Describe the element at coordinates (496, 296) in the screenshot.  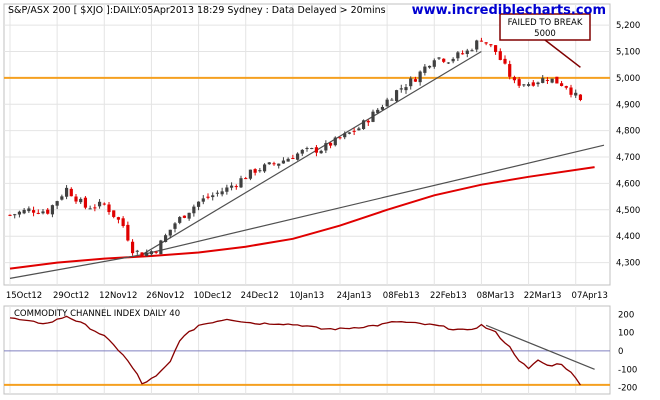
I see `x-tick-label: 08Mar13` at that location.